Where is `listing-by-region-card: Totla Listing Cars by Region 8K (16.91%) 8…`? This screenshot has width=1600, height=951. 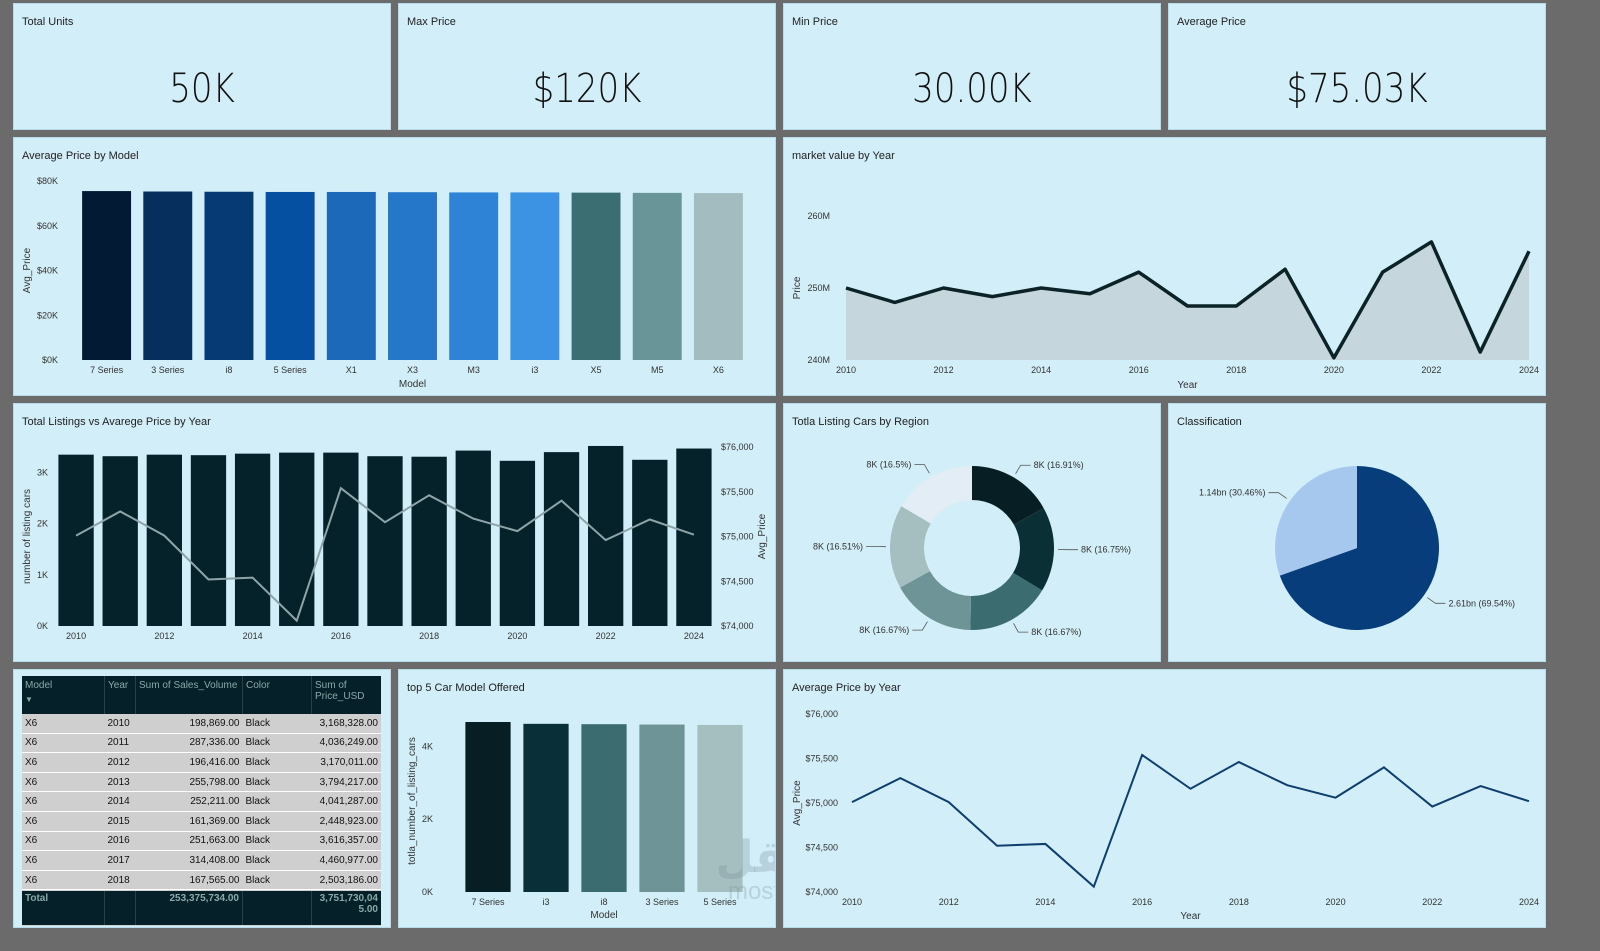 listing-by-region-card: Totla Listing Cars by Region 8K (16.91%) 8… is located at coordinates (972, 532).